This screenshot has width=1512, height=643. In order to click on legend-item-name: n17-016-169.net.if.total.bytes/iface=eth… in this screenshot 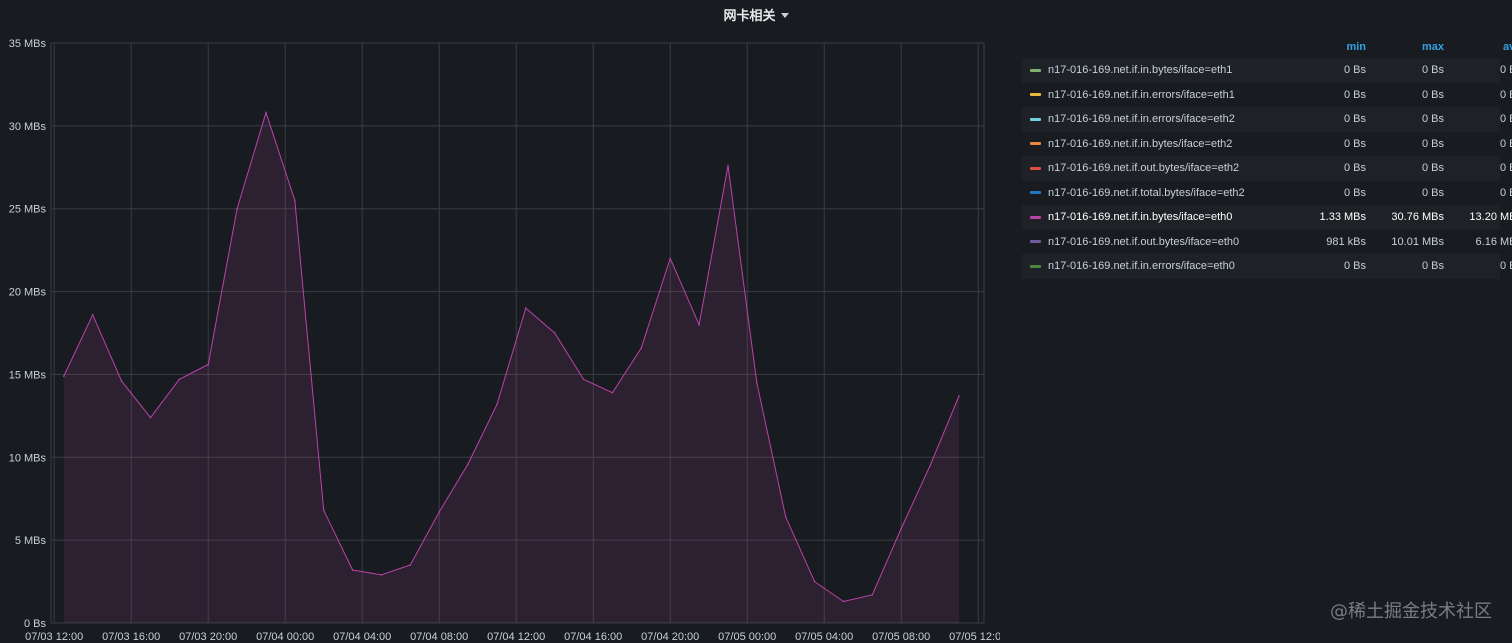, I will do `click(1146, 192)`.